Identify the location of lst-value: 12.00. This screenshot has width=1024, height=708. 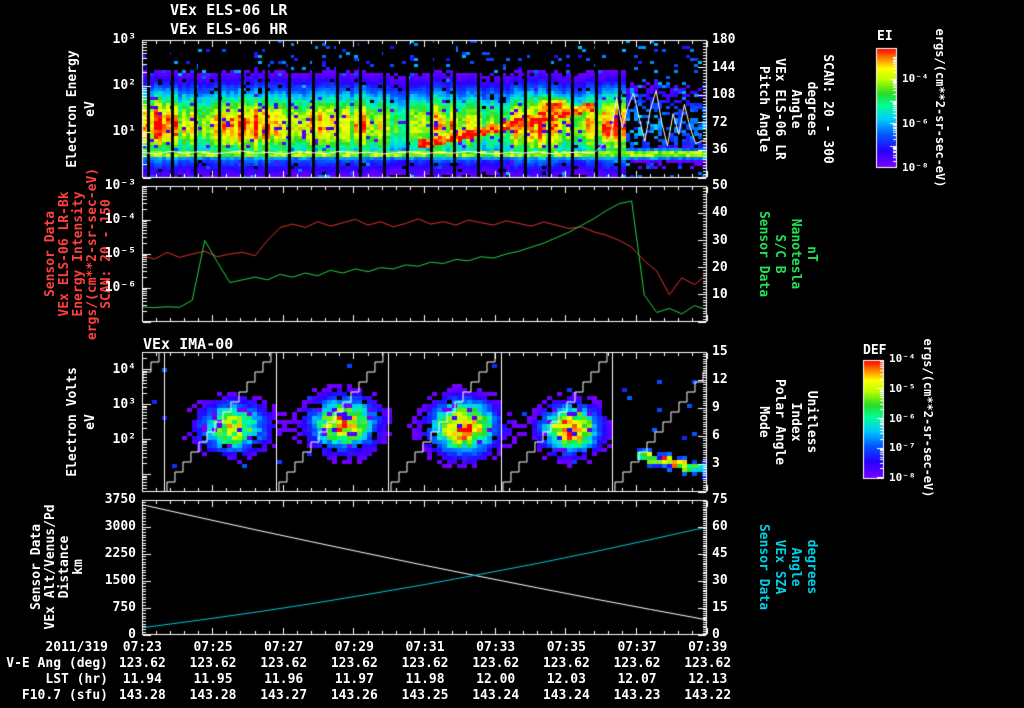
(496, 679).